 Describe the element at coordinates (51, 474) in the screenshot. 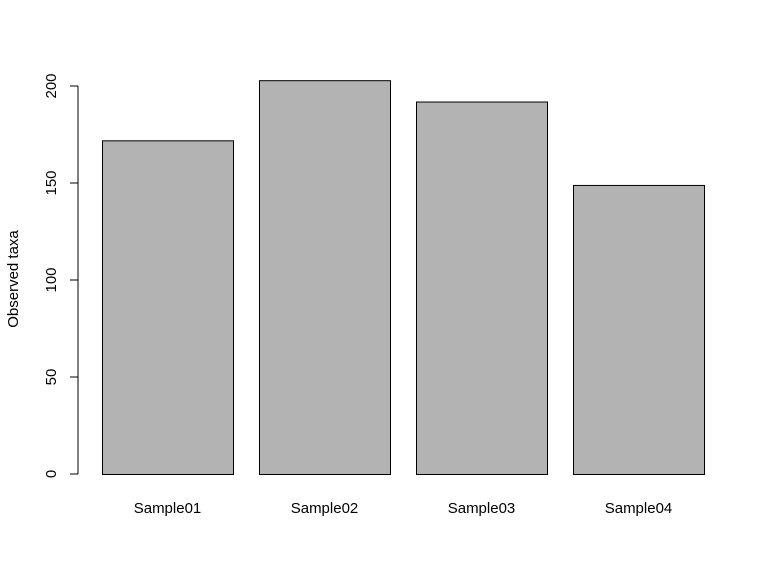

I see `y-tick-label: 0` at that location.